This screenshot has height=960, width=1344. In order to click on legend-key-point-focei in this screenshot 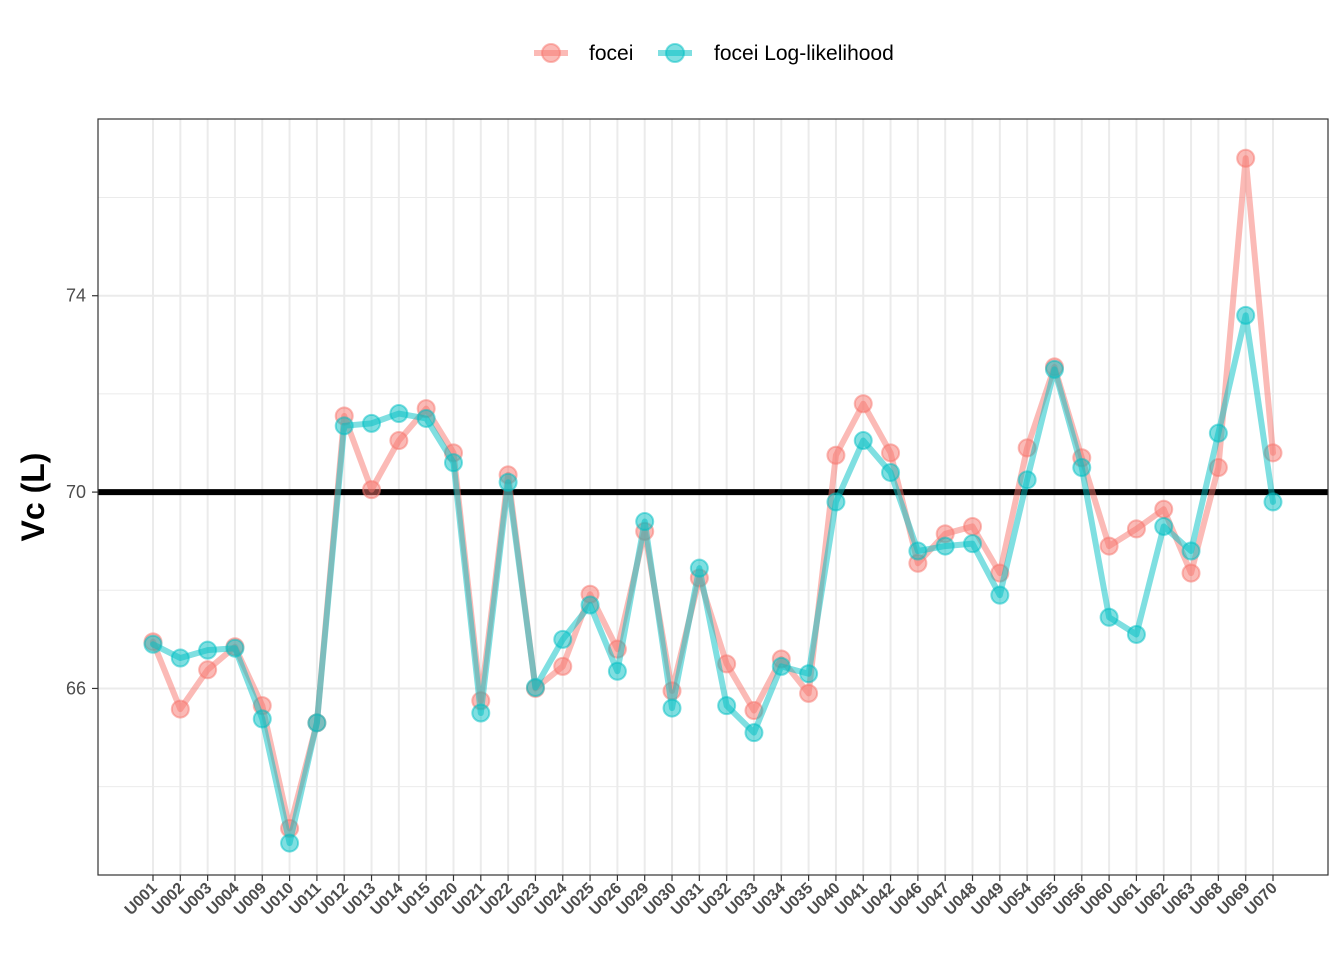, I will do `click(551, 53)`.